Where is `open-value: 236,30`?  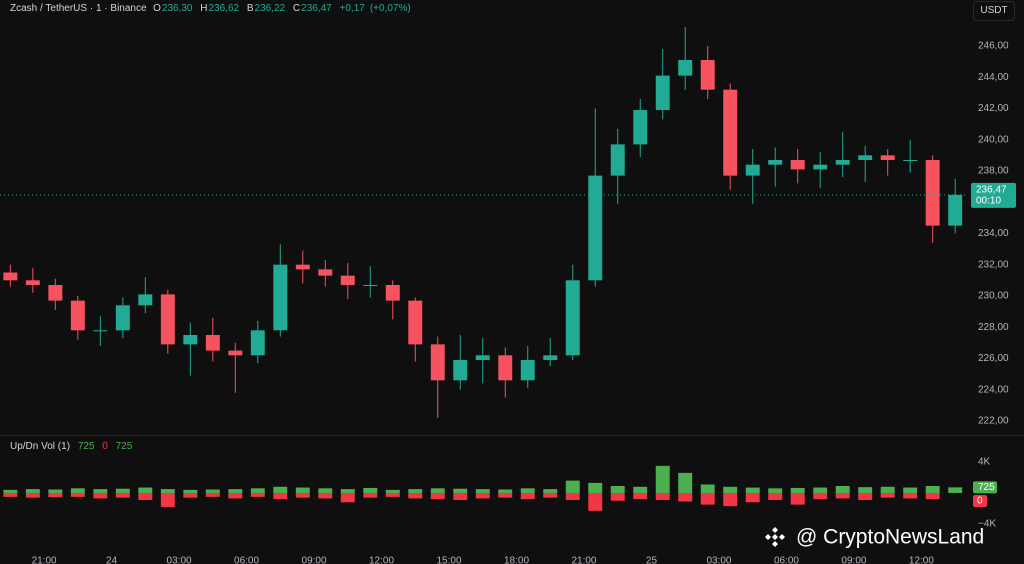 open-value: 236,30 is located at coordinates (177, 8).